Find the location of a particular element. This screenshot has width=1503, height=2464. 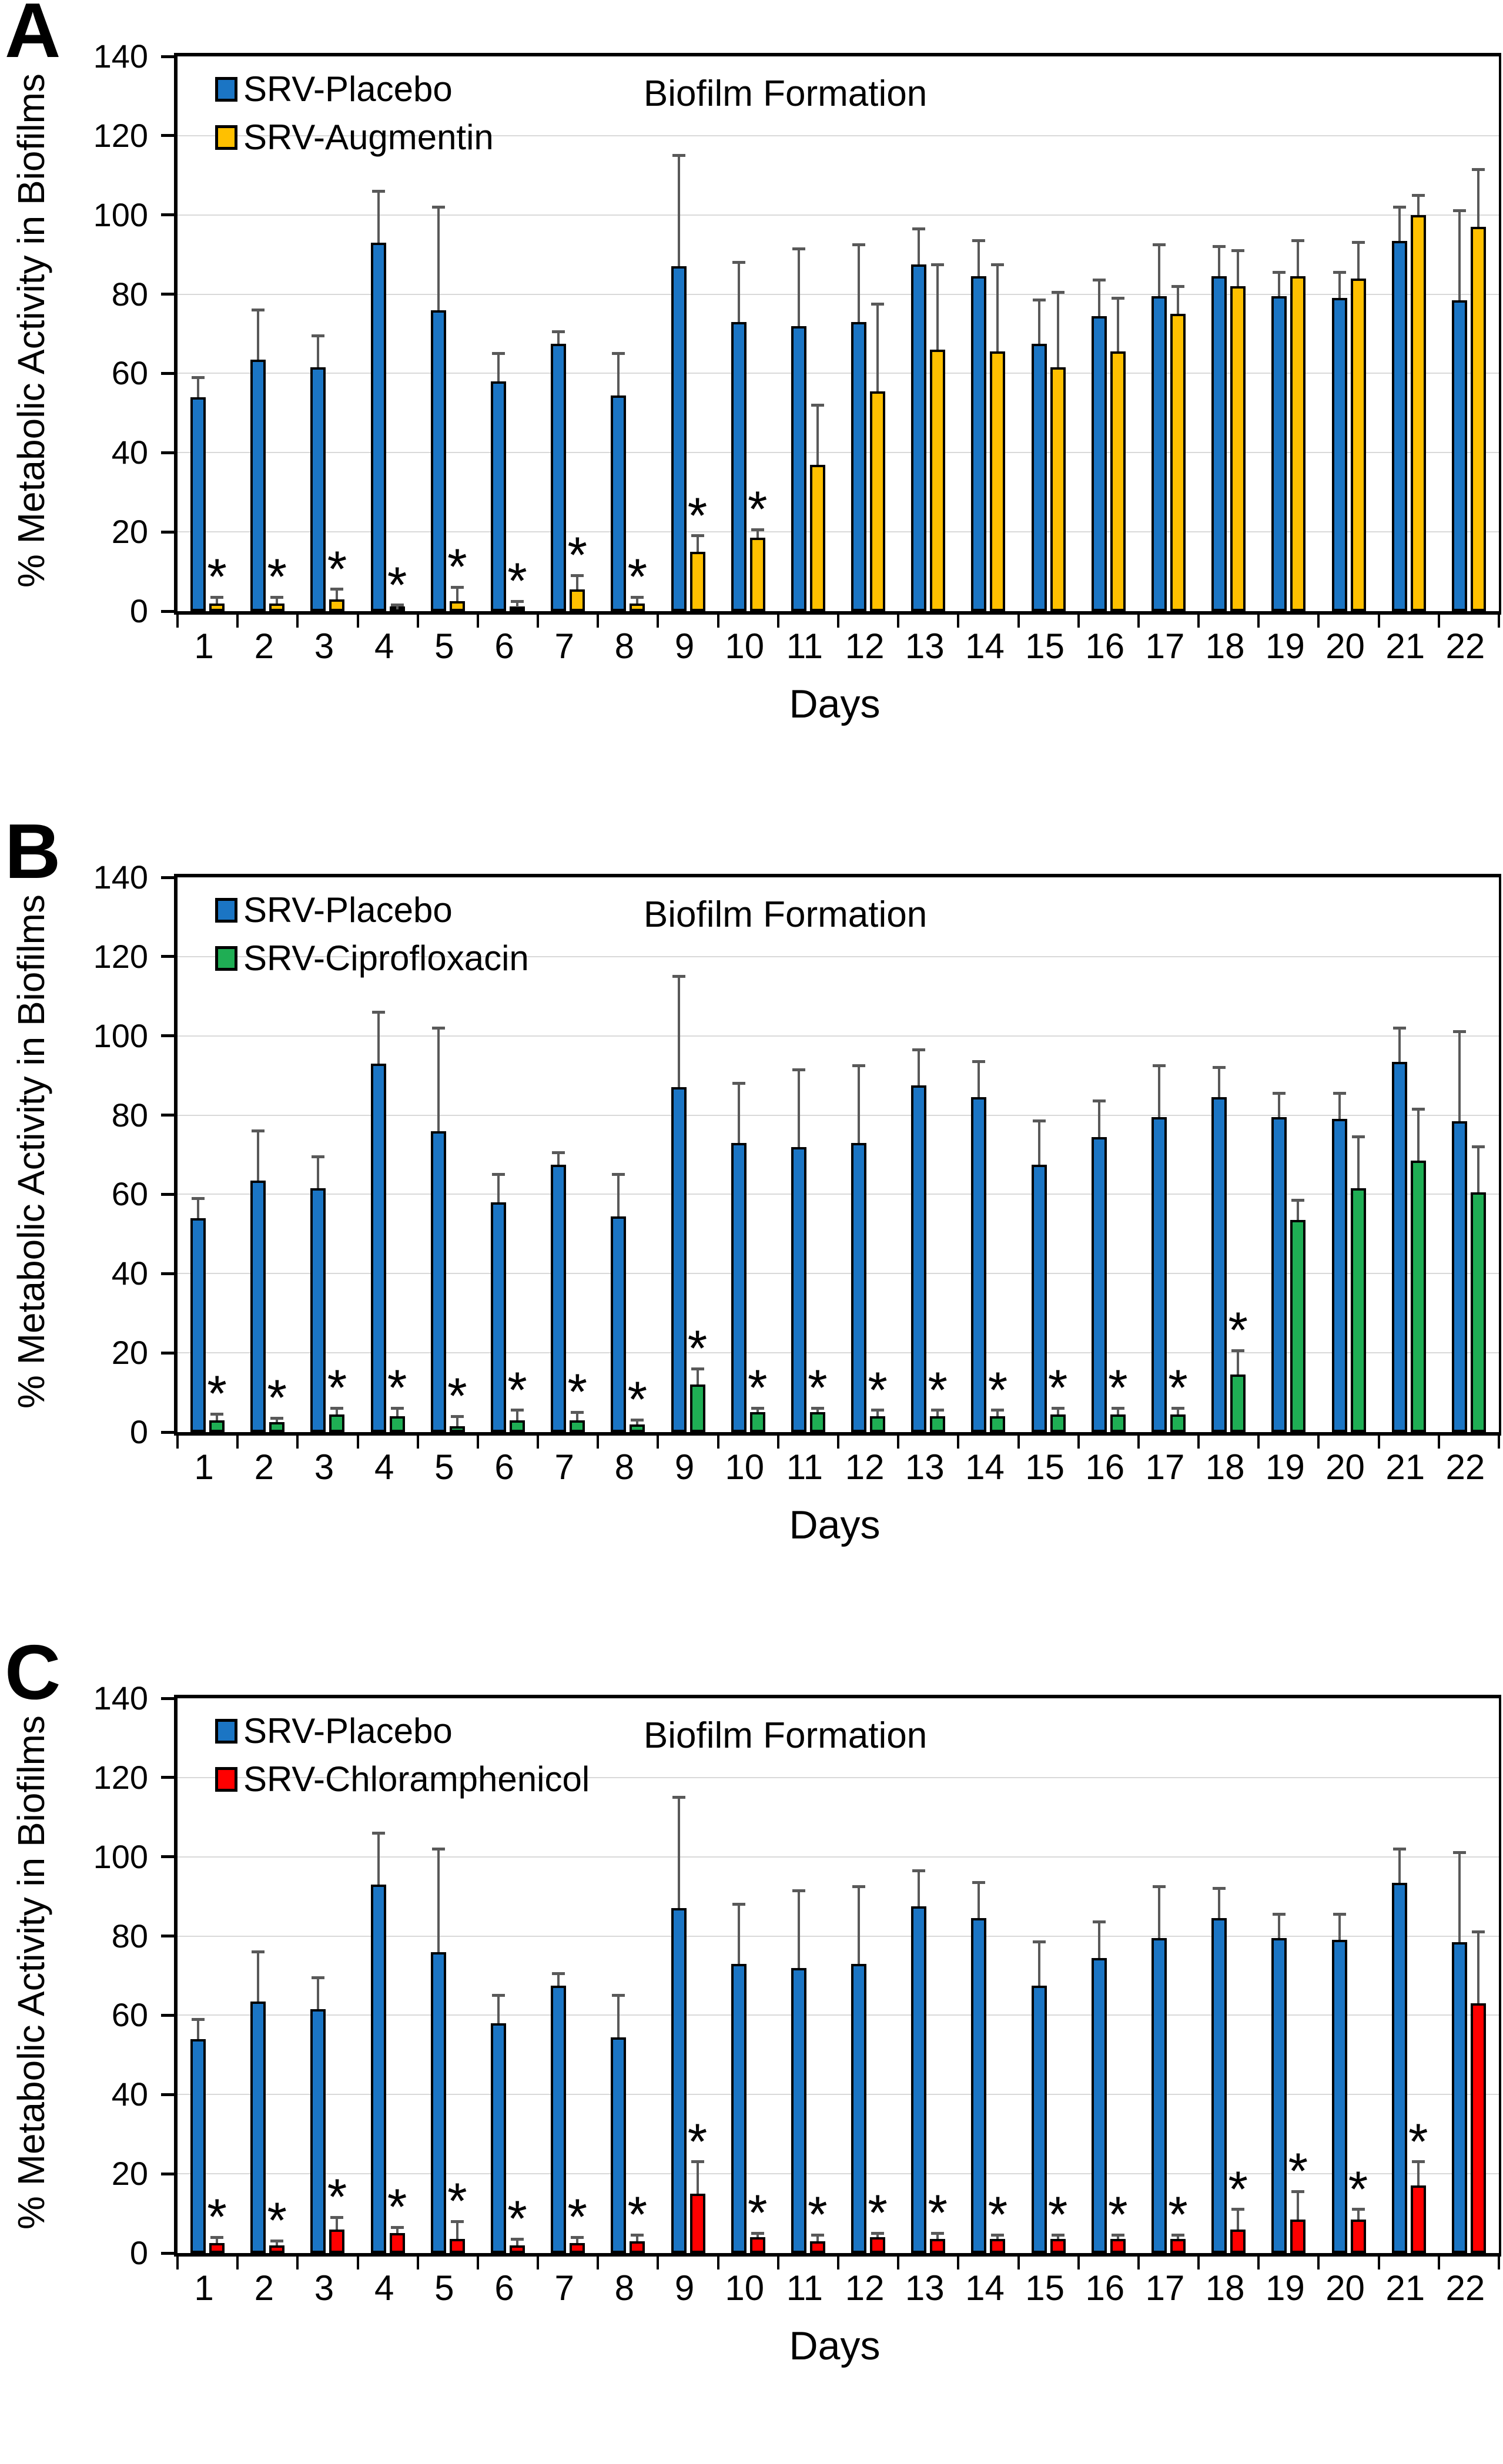

significance-asterisk-day-20: * is located at coordinates (1358, 2189).